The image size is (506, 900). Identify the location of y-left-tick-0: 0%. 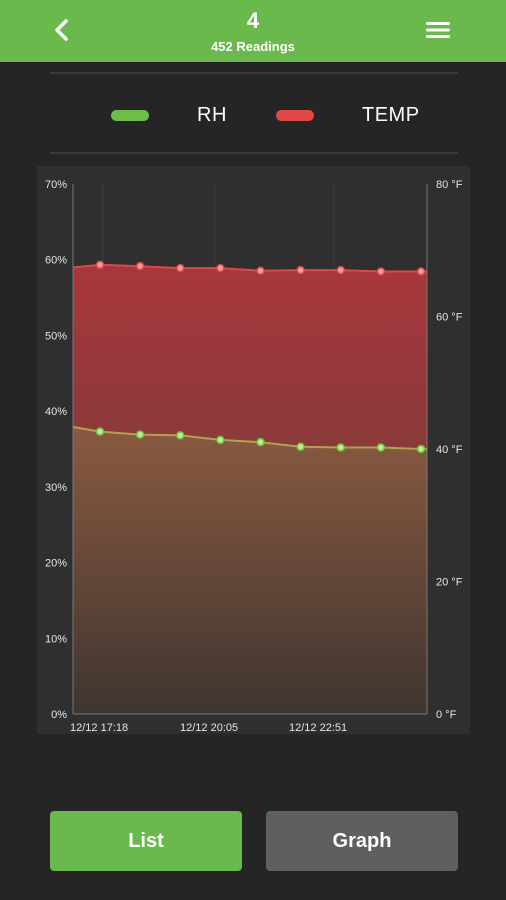
(59, 715).